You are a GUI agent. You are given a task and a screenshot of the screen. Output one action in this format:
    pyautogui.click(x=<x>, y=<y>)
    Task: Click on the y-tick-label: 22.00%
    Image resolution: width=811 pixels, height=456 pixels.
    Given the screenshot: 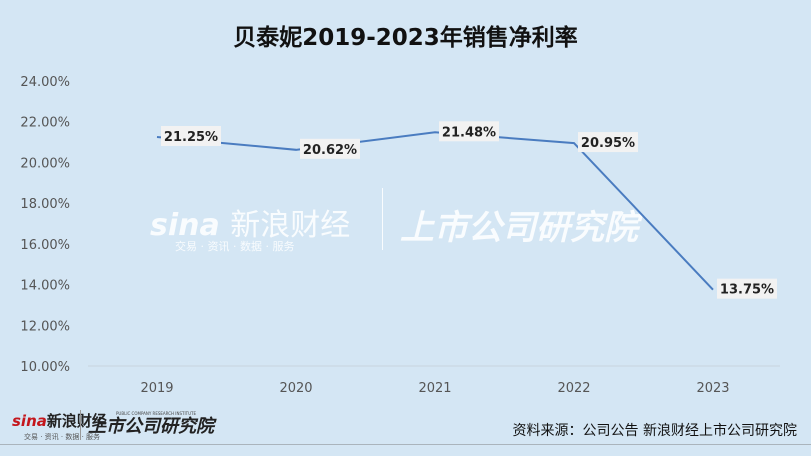 What is the action you would take?
    pyautogui.click(x=45, y=123)
    